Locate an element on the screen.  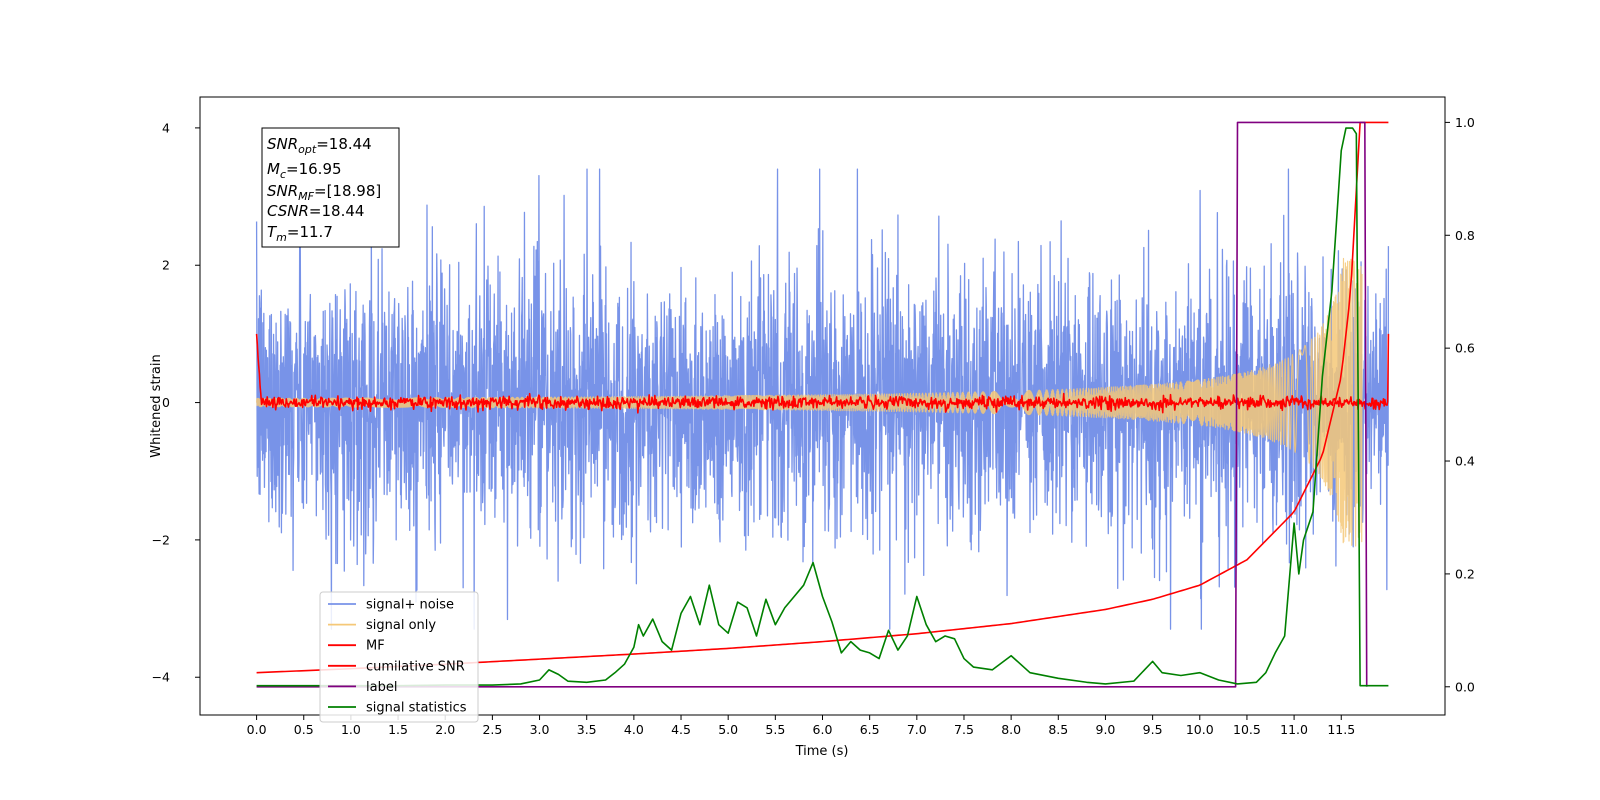
y-tick-label: 0 is located at coordinates (166, 402).